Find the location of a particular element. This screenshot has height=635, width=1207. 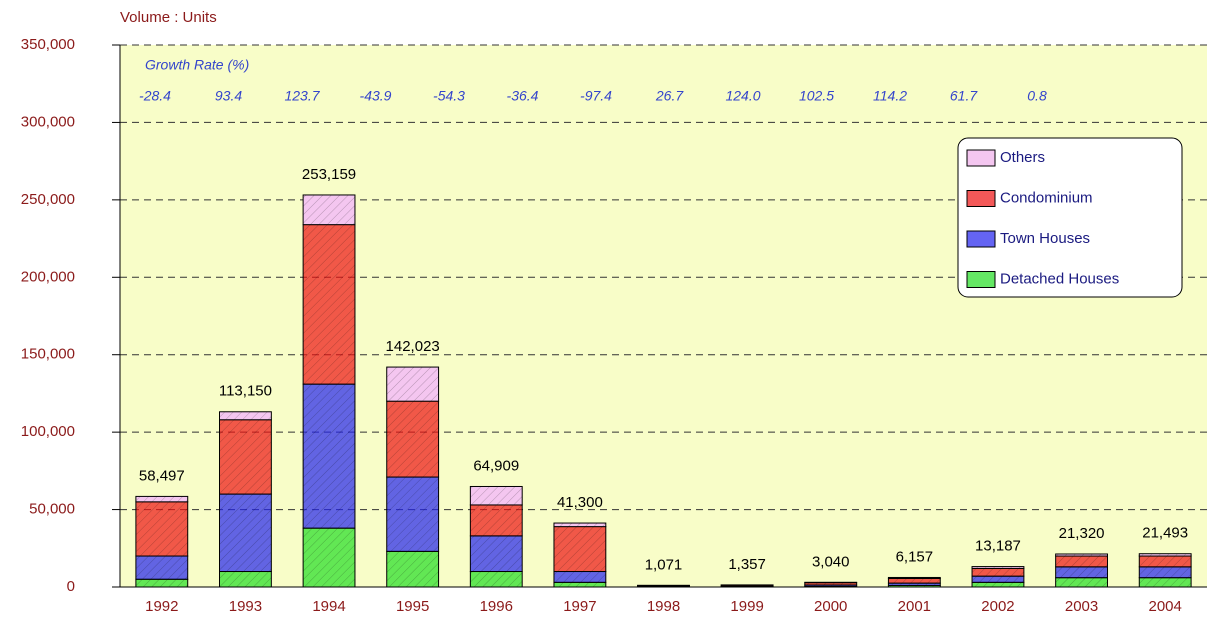

x-tick-label: 1996 is located at coordinates (496, 606).